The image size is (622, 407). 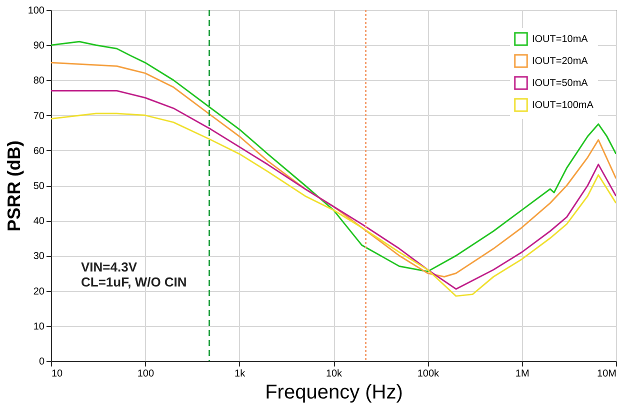 What do you see at coordinates (14, 186) in the screenshot?
I see `y-axis-title: PSRR (dB)` at bounding box center [14, 186].